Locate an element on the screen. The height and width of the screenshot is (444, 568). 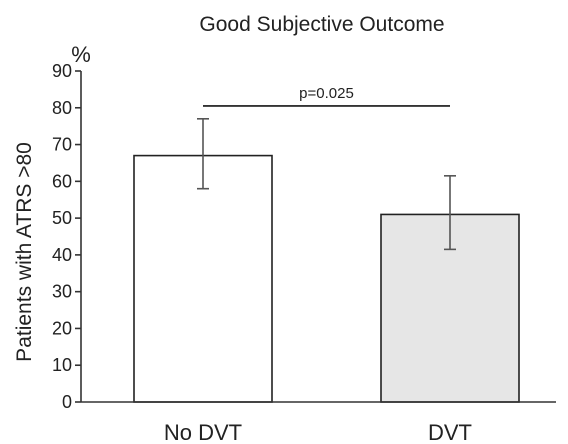
p-value-label: p=0.025 is located at coordinates (326, 93).